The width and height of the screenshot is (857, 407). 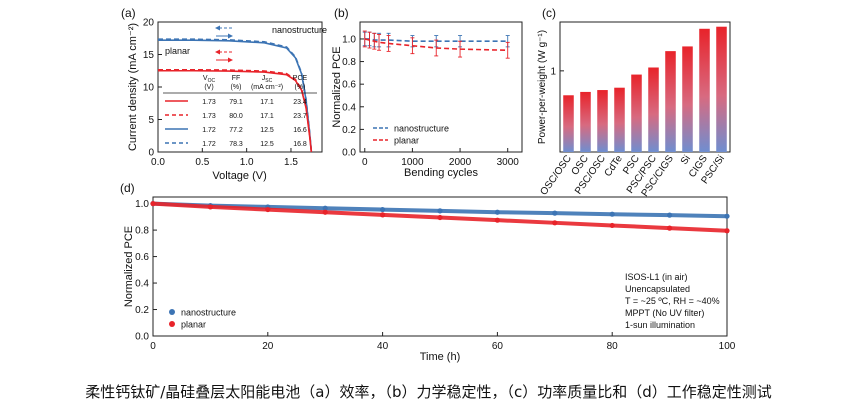 I want to click on y-tick-label: 20, so click(x=149, y=23).